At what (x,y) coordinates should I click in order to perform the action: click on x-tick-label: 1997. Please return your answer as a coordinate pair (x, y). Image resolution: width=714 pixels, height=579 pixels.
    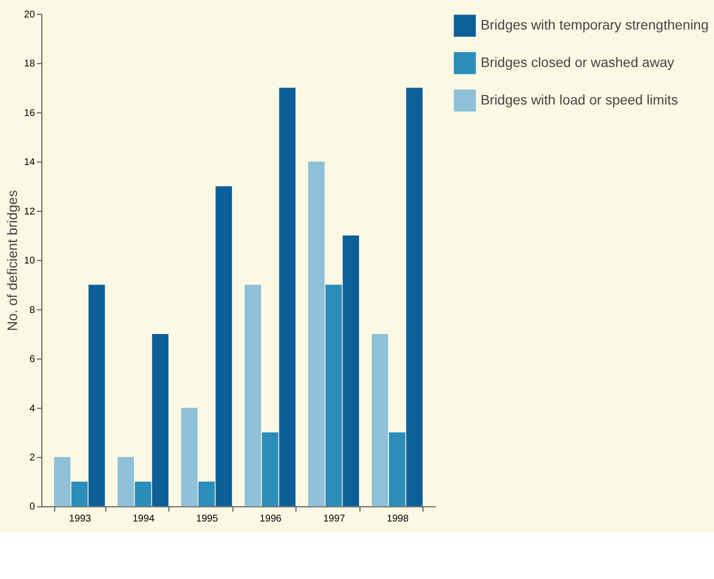
    Looking at the image, I should click on (334, 519).